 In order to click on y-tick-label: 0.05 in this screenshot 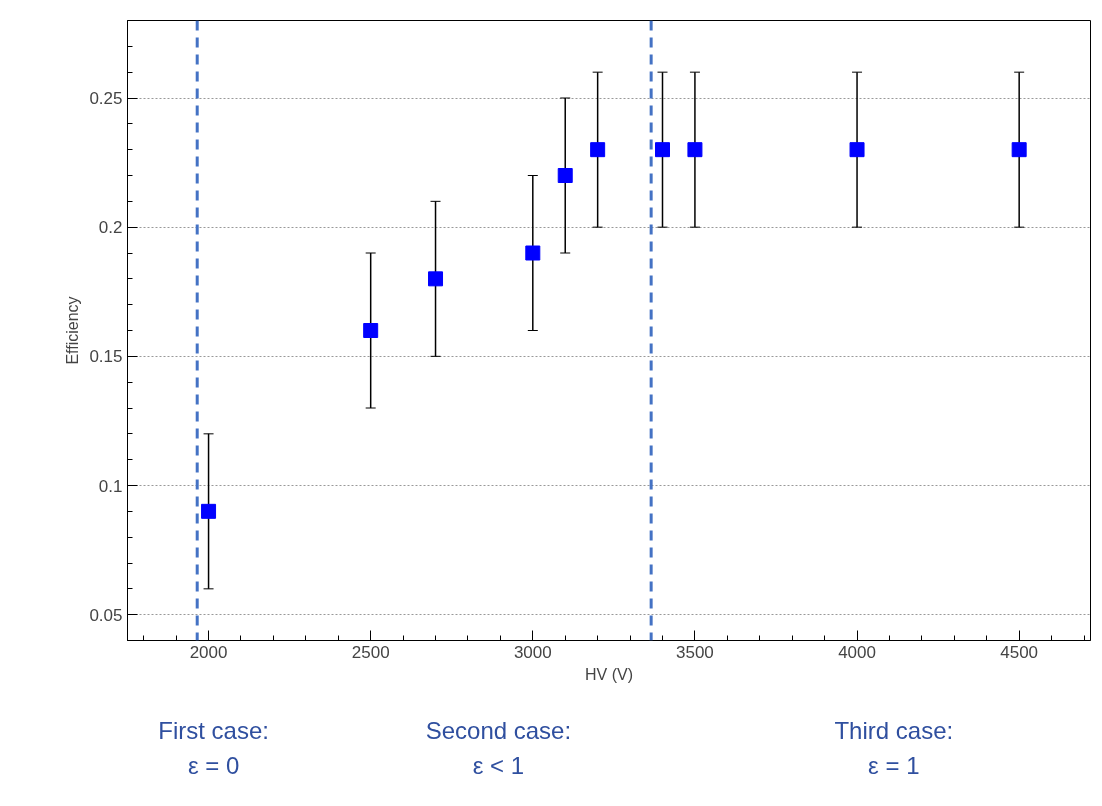, I will do `click(106, 615)`.